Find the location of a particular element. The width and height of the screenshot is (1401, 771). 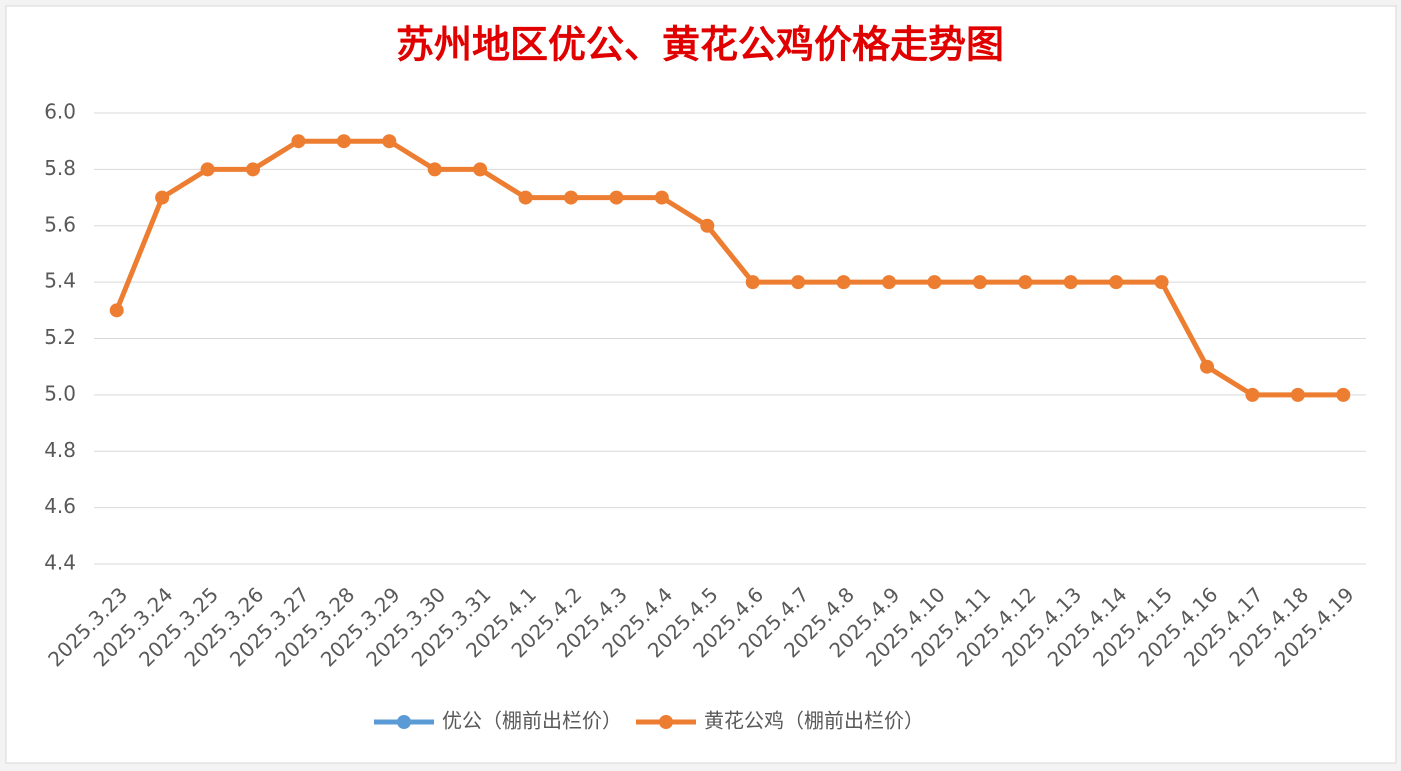

y-tick-label: 5.6 is located at coordinates (60, 224).